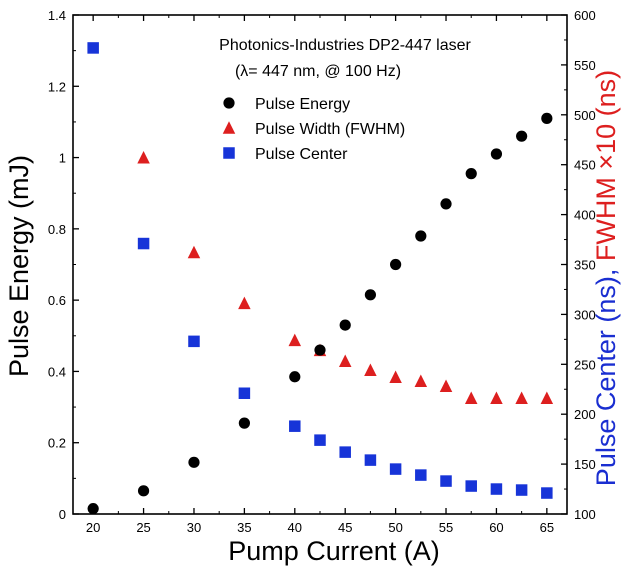  I want to click on x-tick-label: 25, so click(143, 527).